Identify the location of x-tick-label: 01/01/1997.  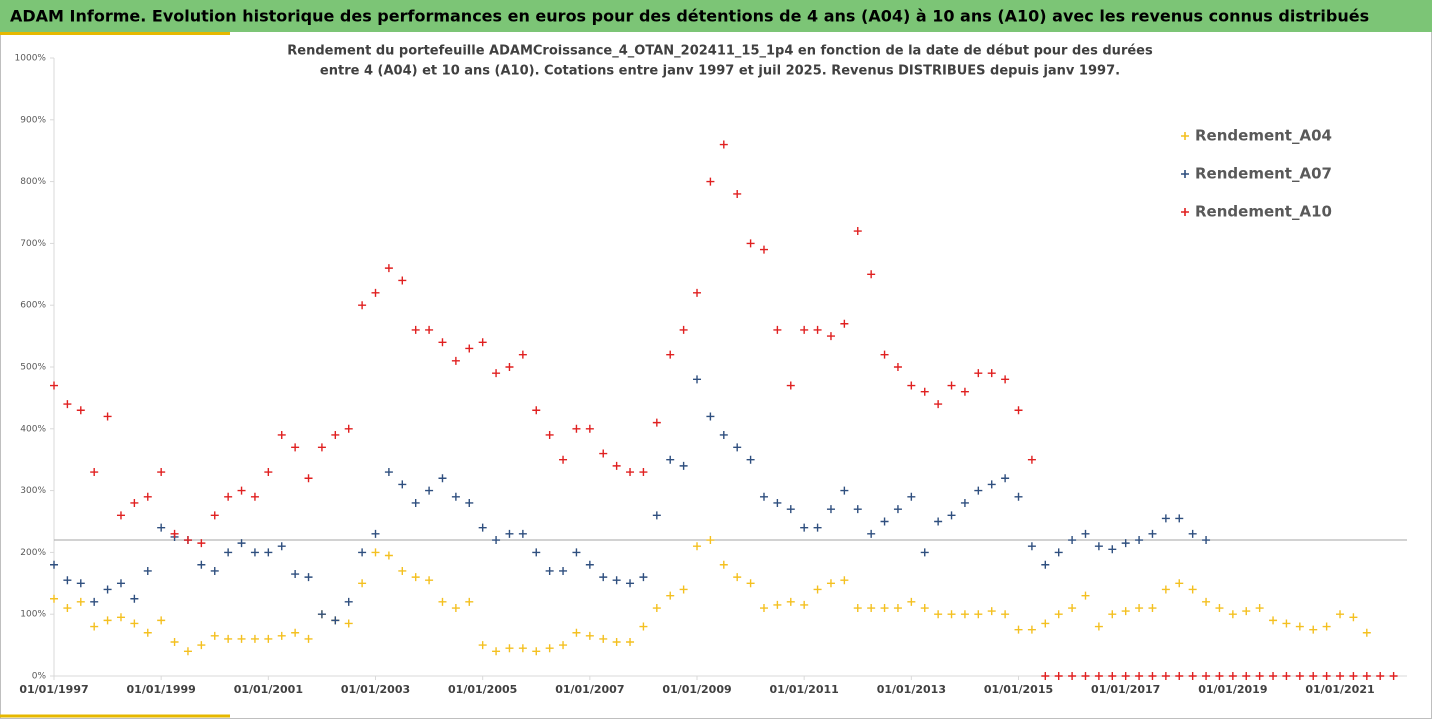
(53, 689).